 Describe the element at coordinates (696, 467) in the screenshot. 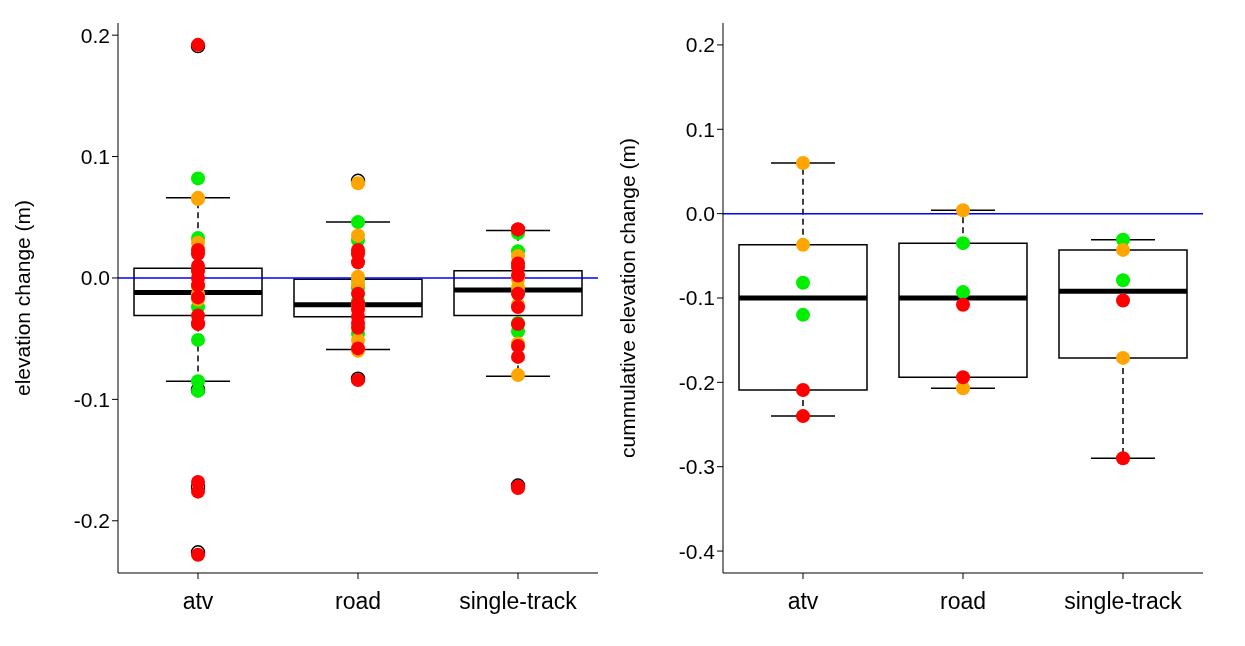

I see `y-tick-label: -0.3` at that location.